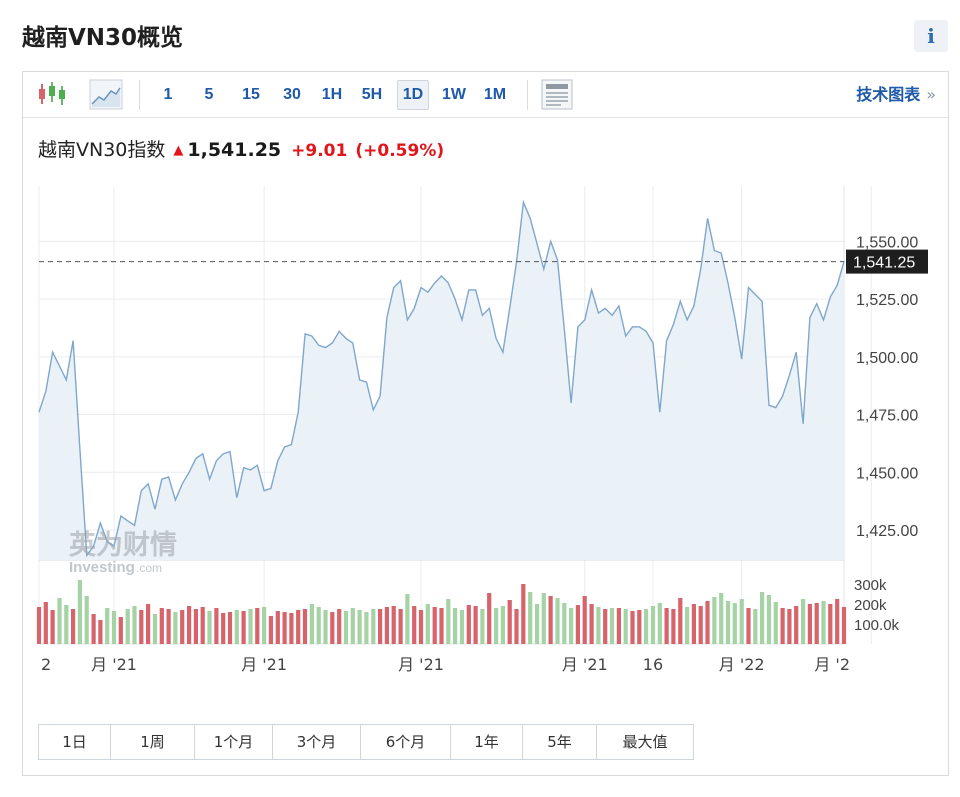  I want to click on range-1m-button: 1个月, so click(234, 742).